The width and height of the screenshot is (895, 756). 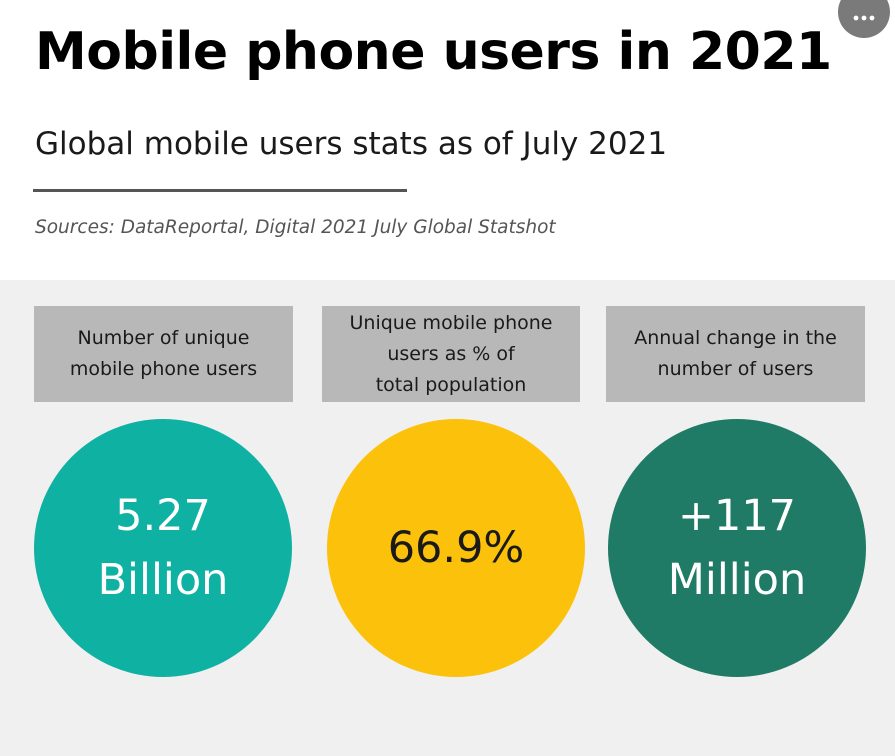 I want to click on stat-circle-annual-change: +117 Million, so click(x=737, y=548).